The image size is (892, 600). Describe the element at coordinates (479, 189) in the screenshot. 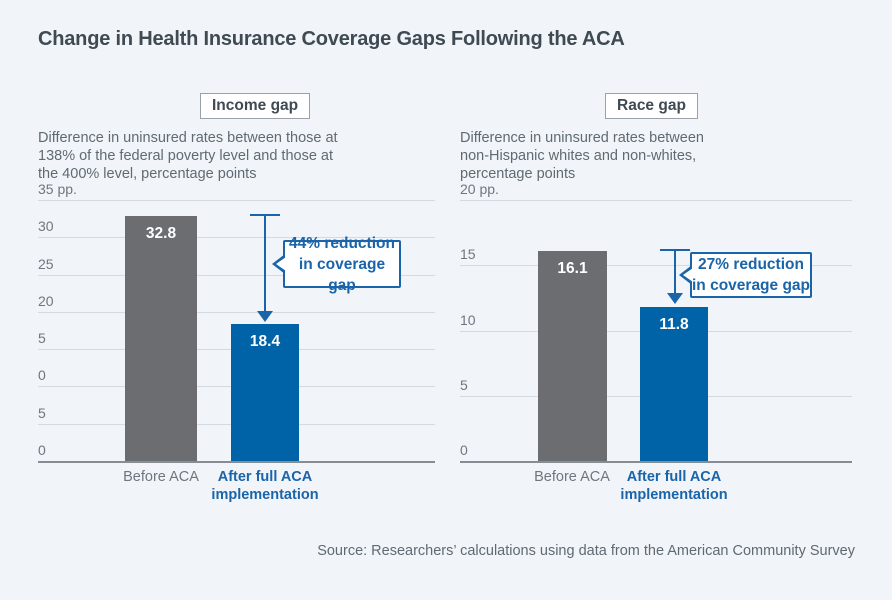

I see `y-tick-label: 20 pp.` at that location.